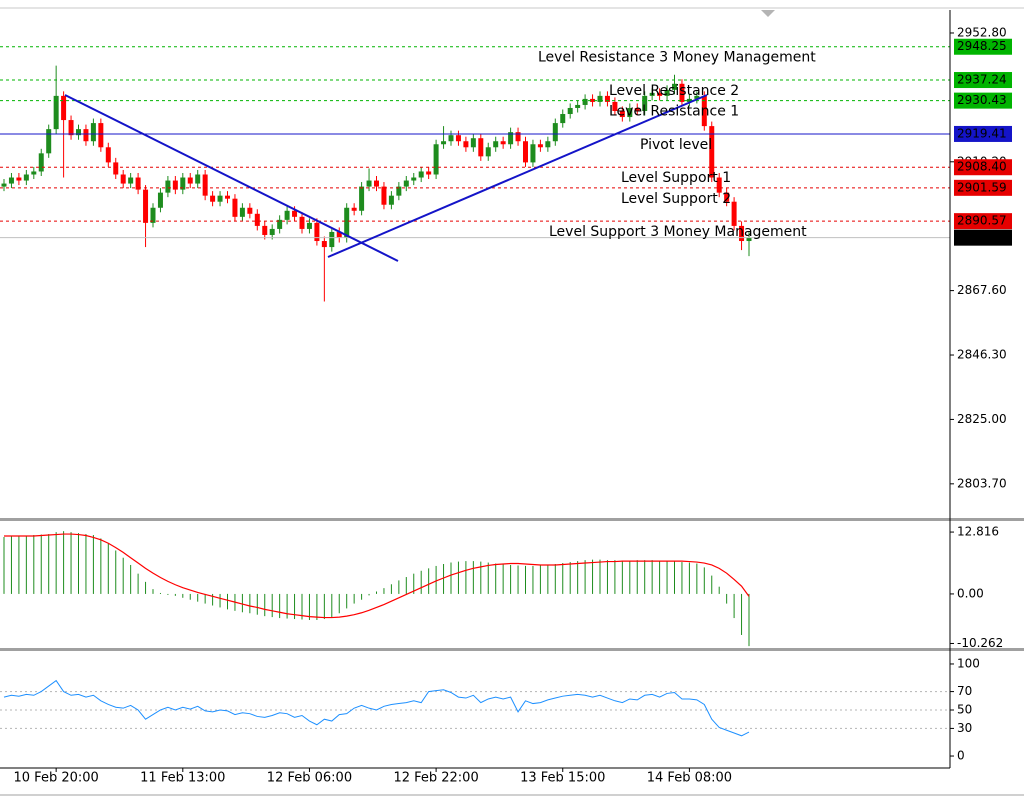  I want to click on signal-line, so click(377, 576).